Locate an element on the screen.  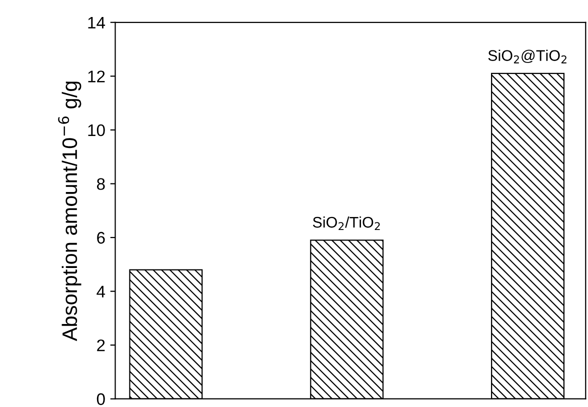
y-tick-label: 8 is located at coordinates (100, 184).